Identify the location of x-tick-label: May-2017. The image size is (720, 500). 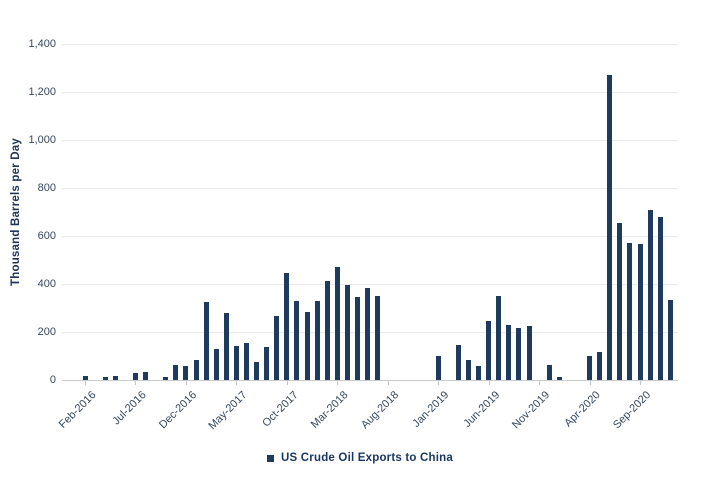
(228, 411).